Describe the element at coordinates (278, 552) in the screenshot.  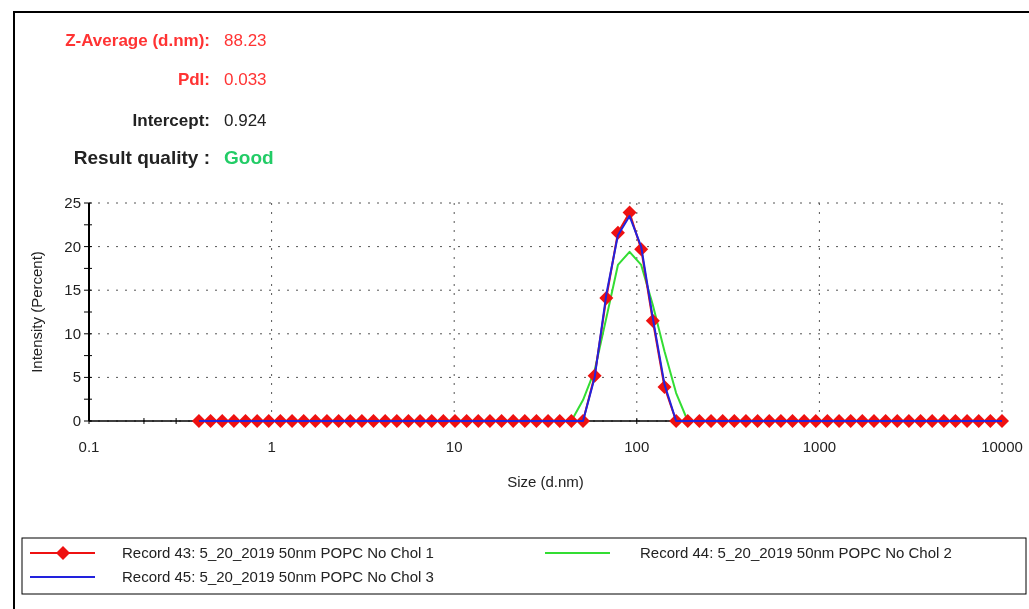
I see `legend-label: Record 43: 5_20_2019 50nm POPC No Chol 1` at that location.